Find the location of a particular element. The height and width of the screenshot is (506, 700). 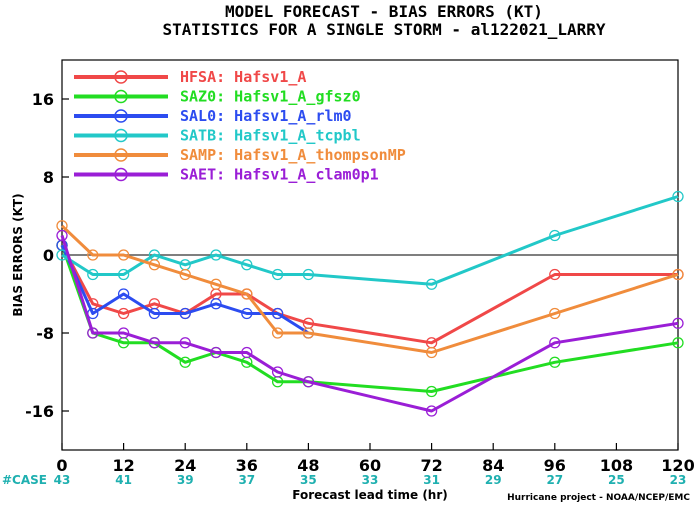

case-count: 41 is located at coordinates (123, 480).